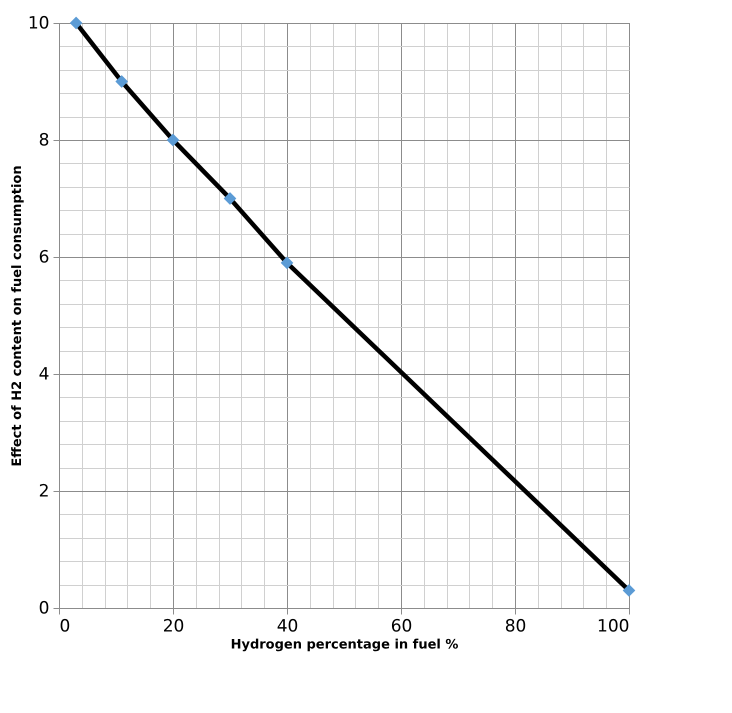 Image resolution: width=732 pixels, height=713 pixels. Describe the element at coordinates (65, 626) in the screenshot. I see `x-tick-label: 0` at that location.